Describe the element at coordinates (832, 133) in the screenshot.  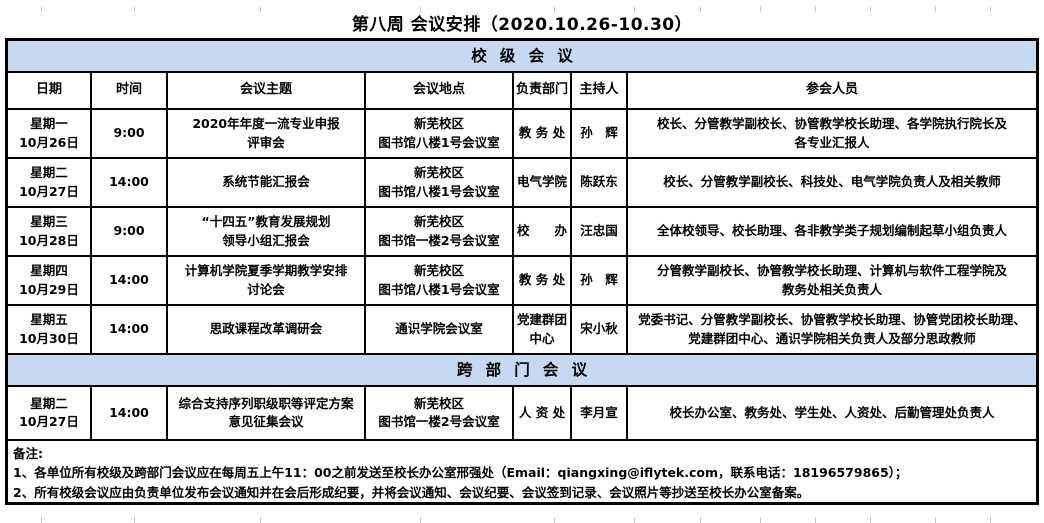
I see `cell-attendees: 校长、分管教学副校长、协管教学校长助理、各学院执行院长及 各专业汇报人` at that location.